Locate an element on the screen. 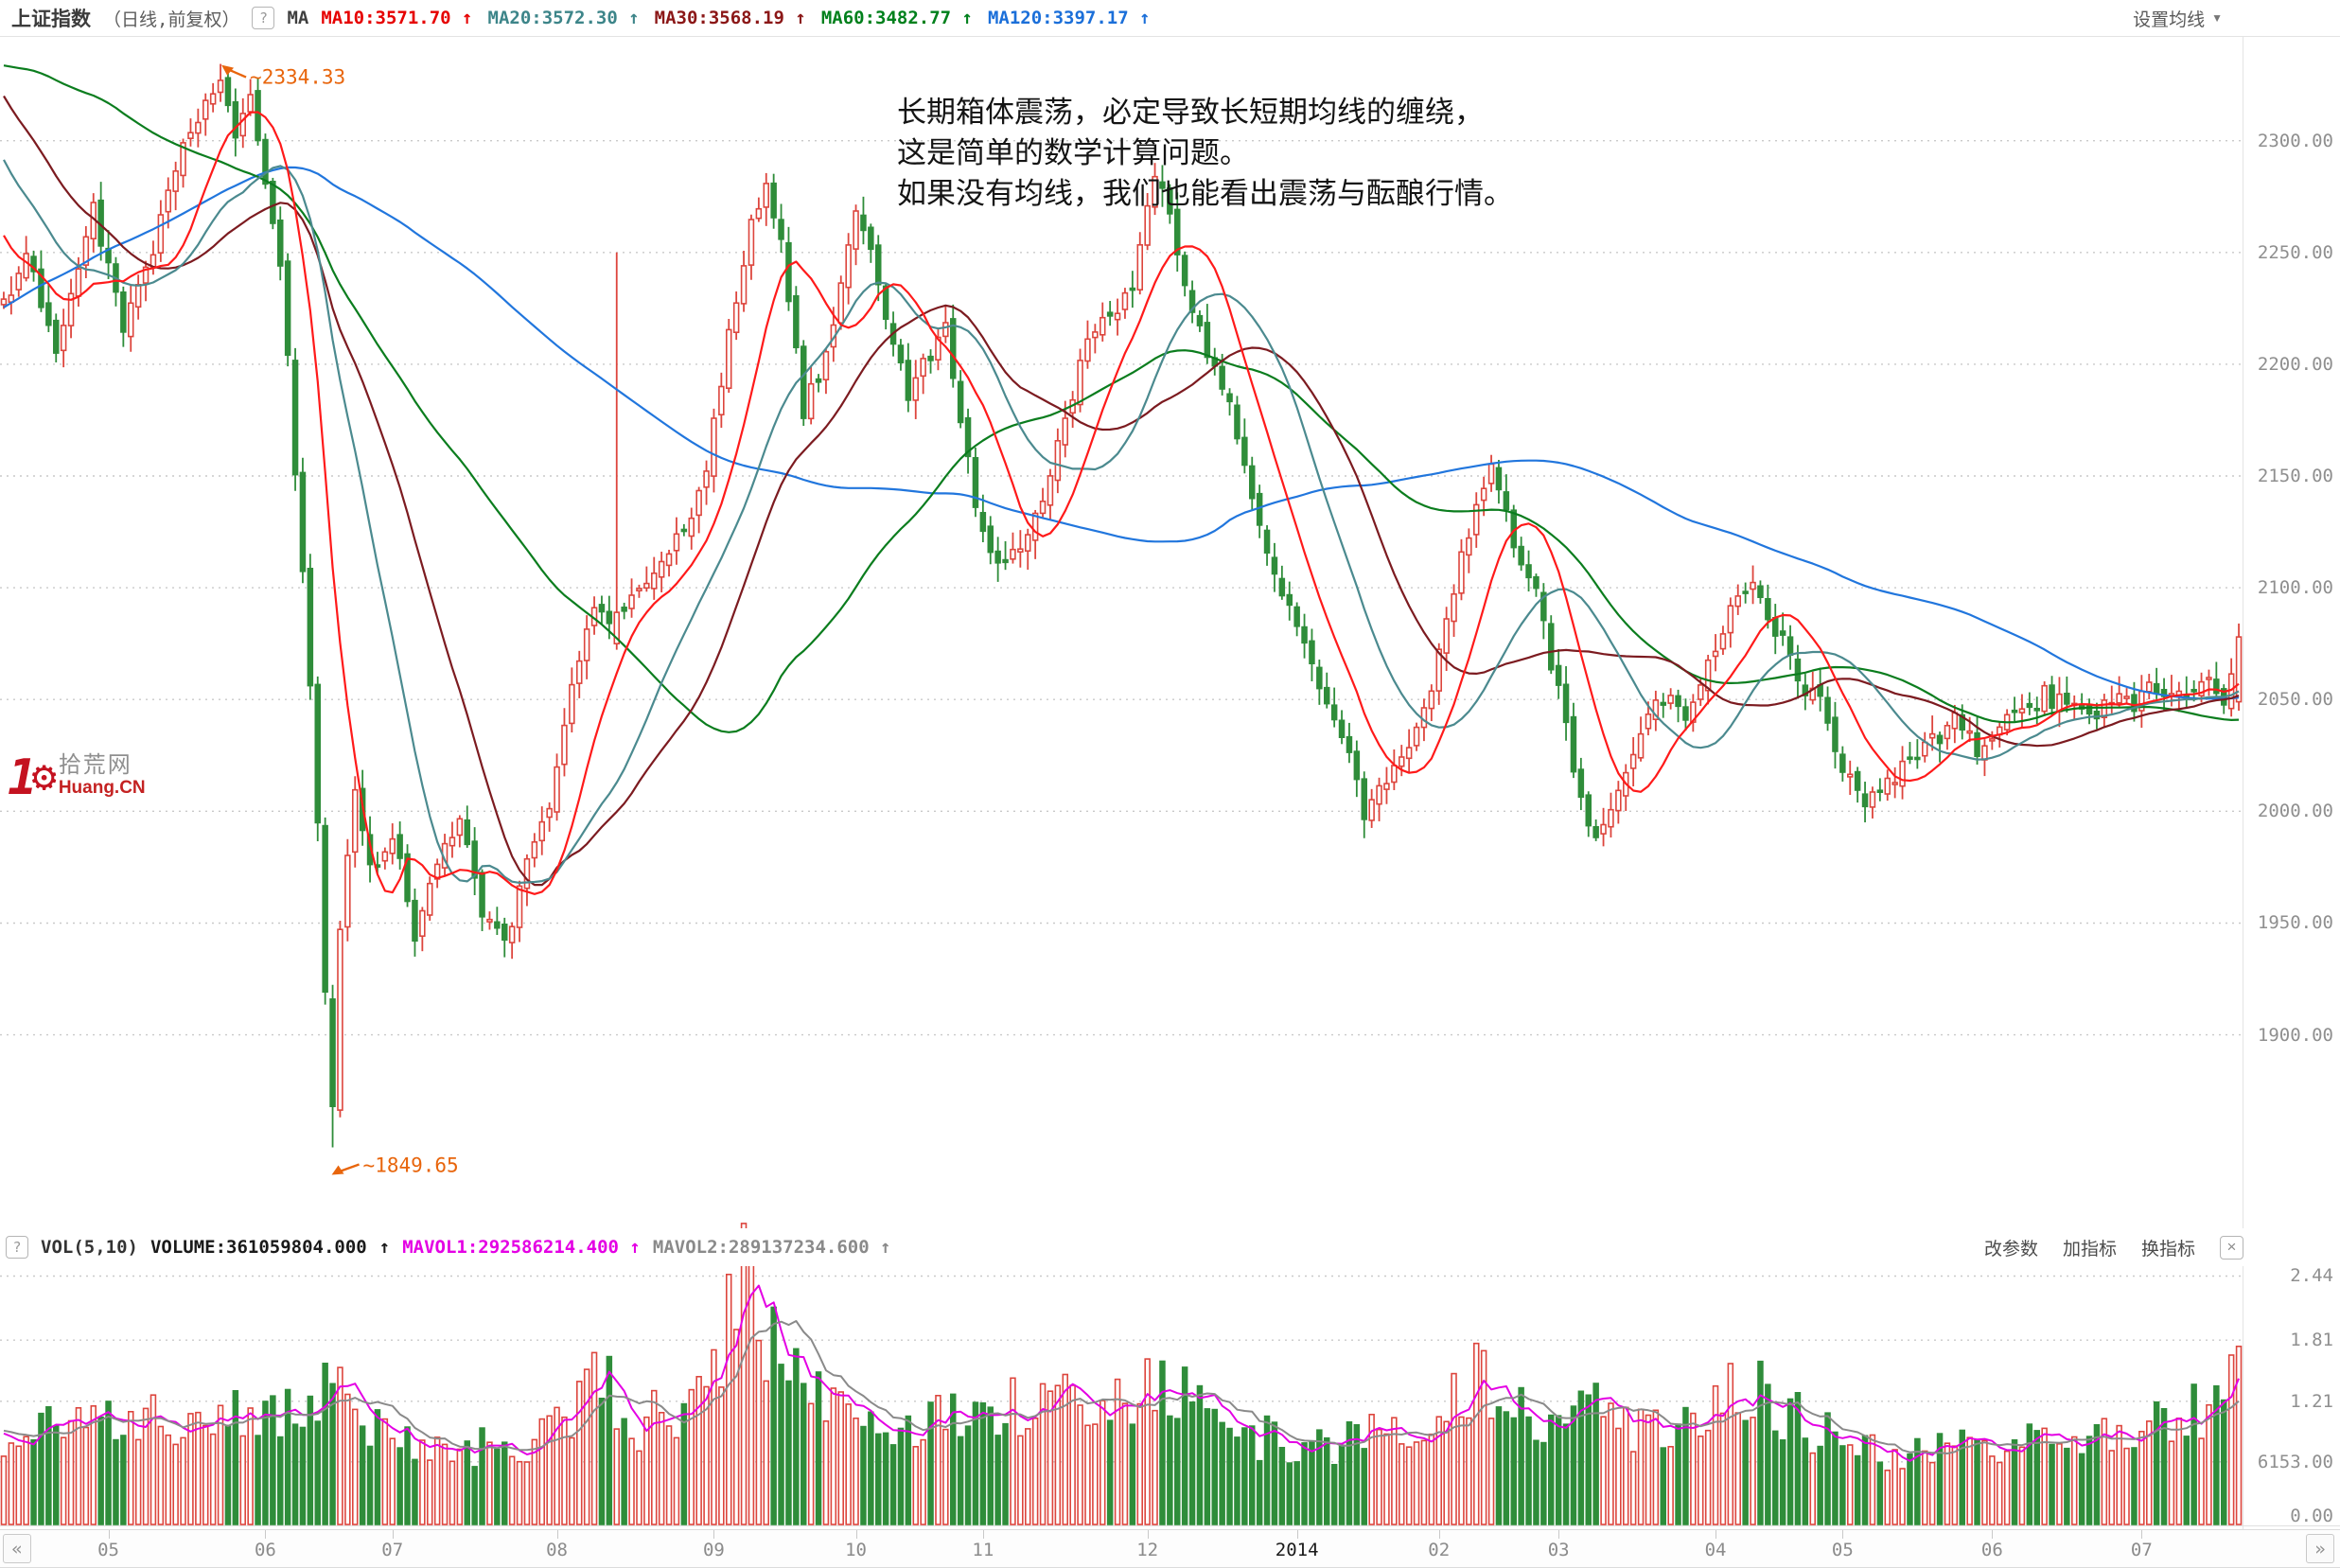  ma-settings-label: 设置均线 is located at coordinates (2169, 19).